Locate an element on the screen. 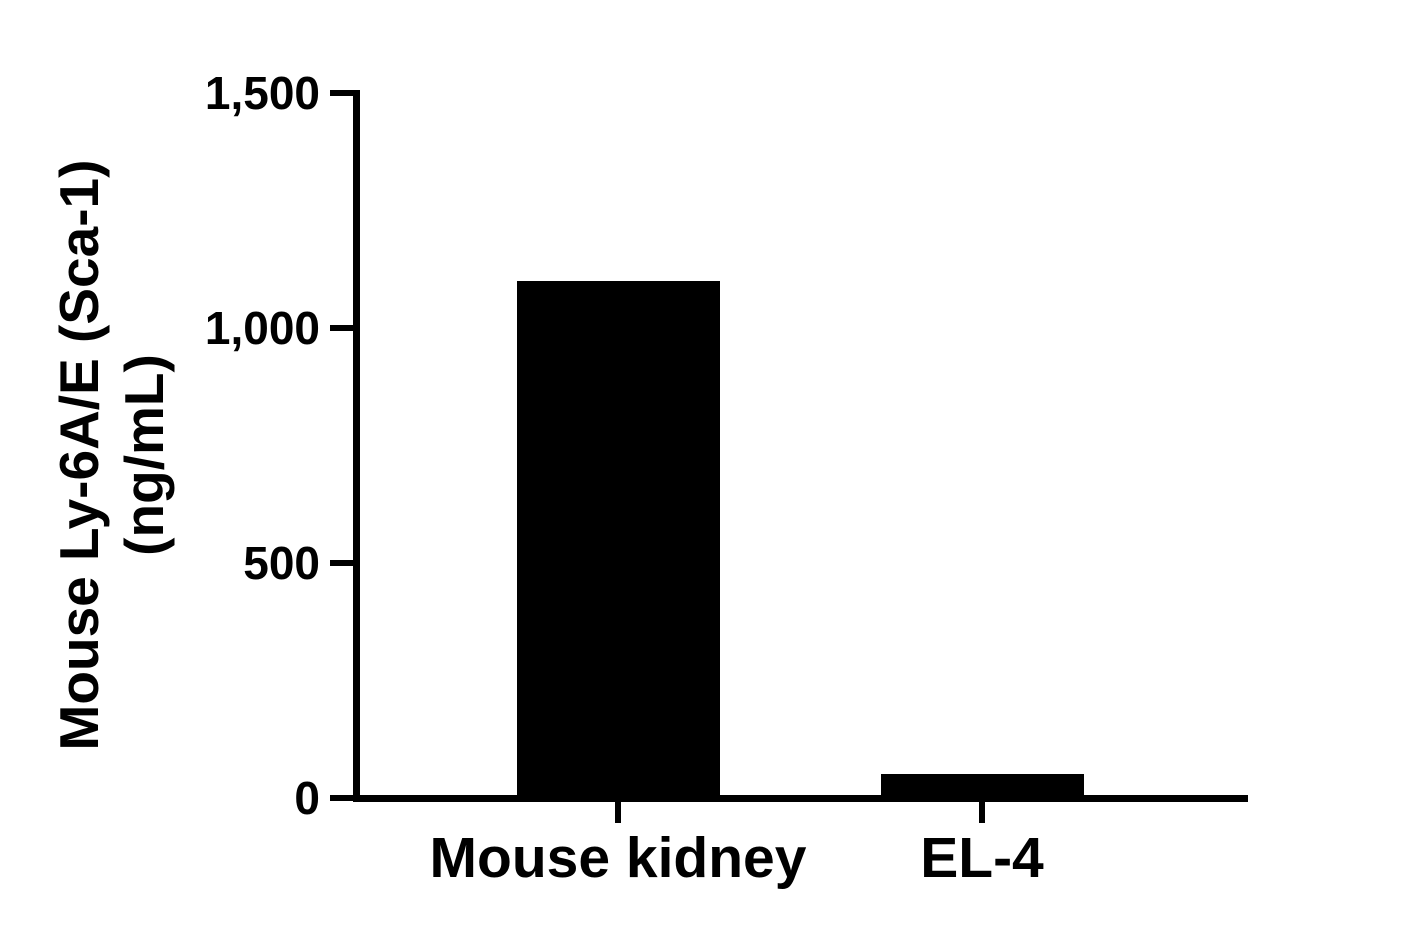  y-tick-label-1500: 1,500 is located at coordinates (262, 93).